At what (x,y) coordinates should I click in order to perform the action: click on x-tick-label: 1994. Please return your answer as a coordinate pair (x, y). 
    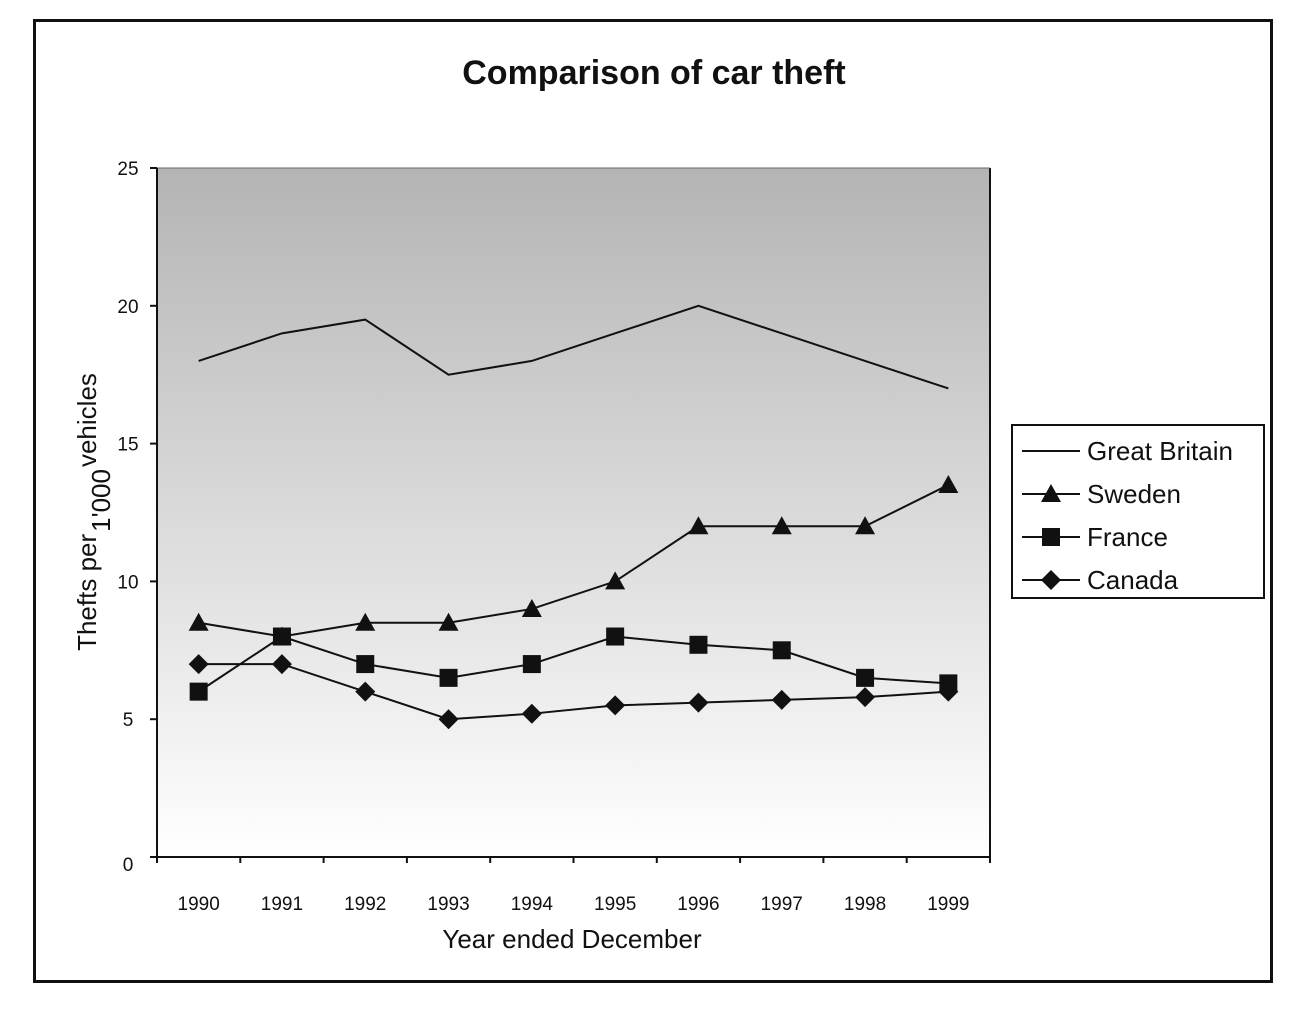
    Looking at the image, I should click on (532, 904).